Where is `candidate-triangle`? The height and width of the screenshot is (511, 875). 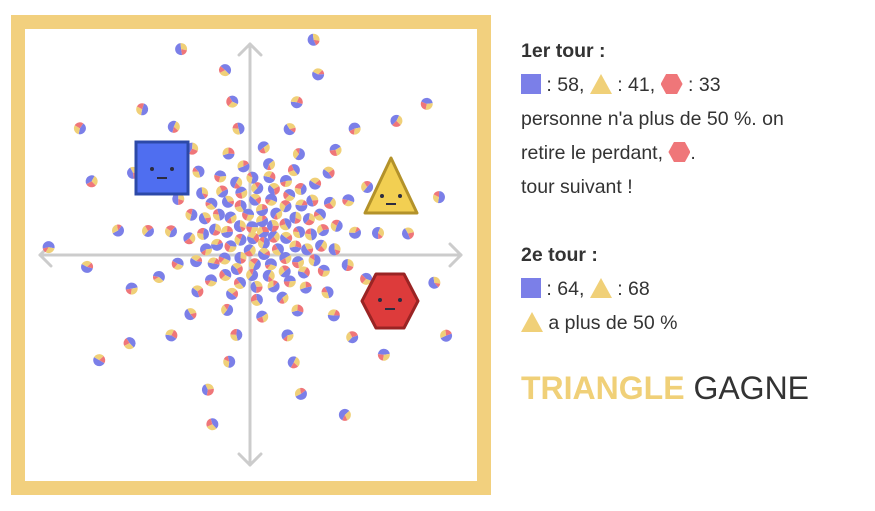 candidate-triangle is located at coordinates (391, 185).